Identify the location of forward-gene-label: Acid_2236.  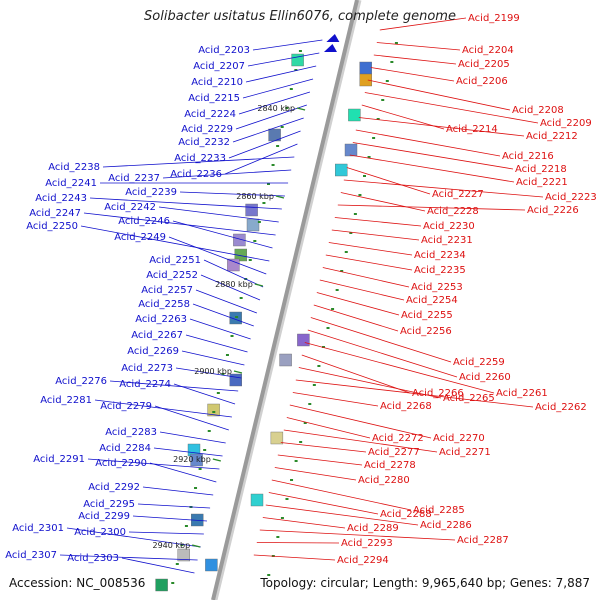
(196, 174).